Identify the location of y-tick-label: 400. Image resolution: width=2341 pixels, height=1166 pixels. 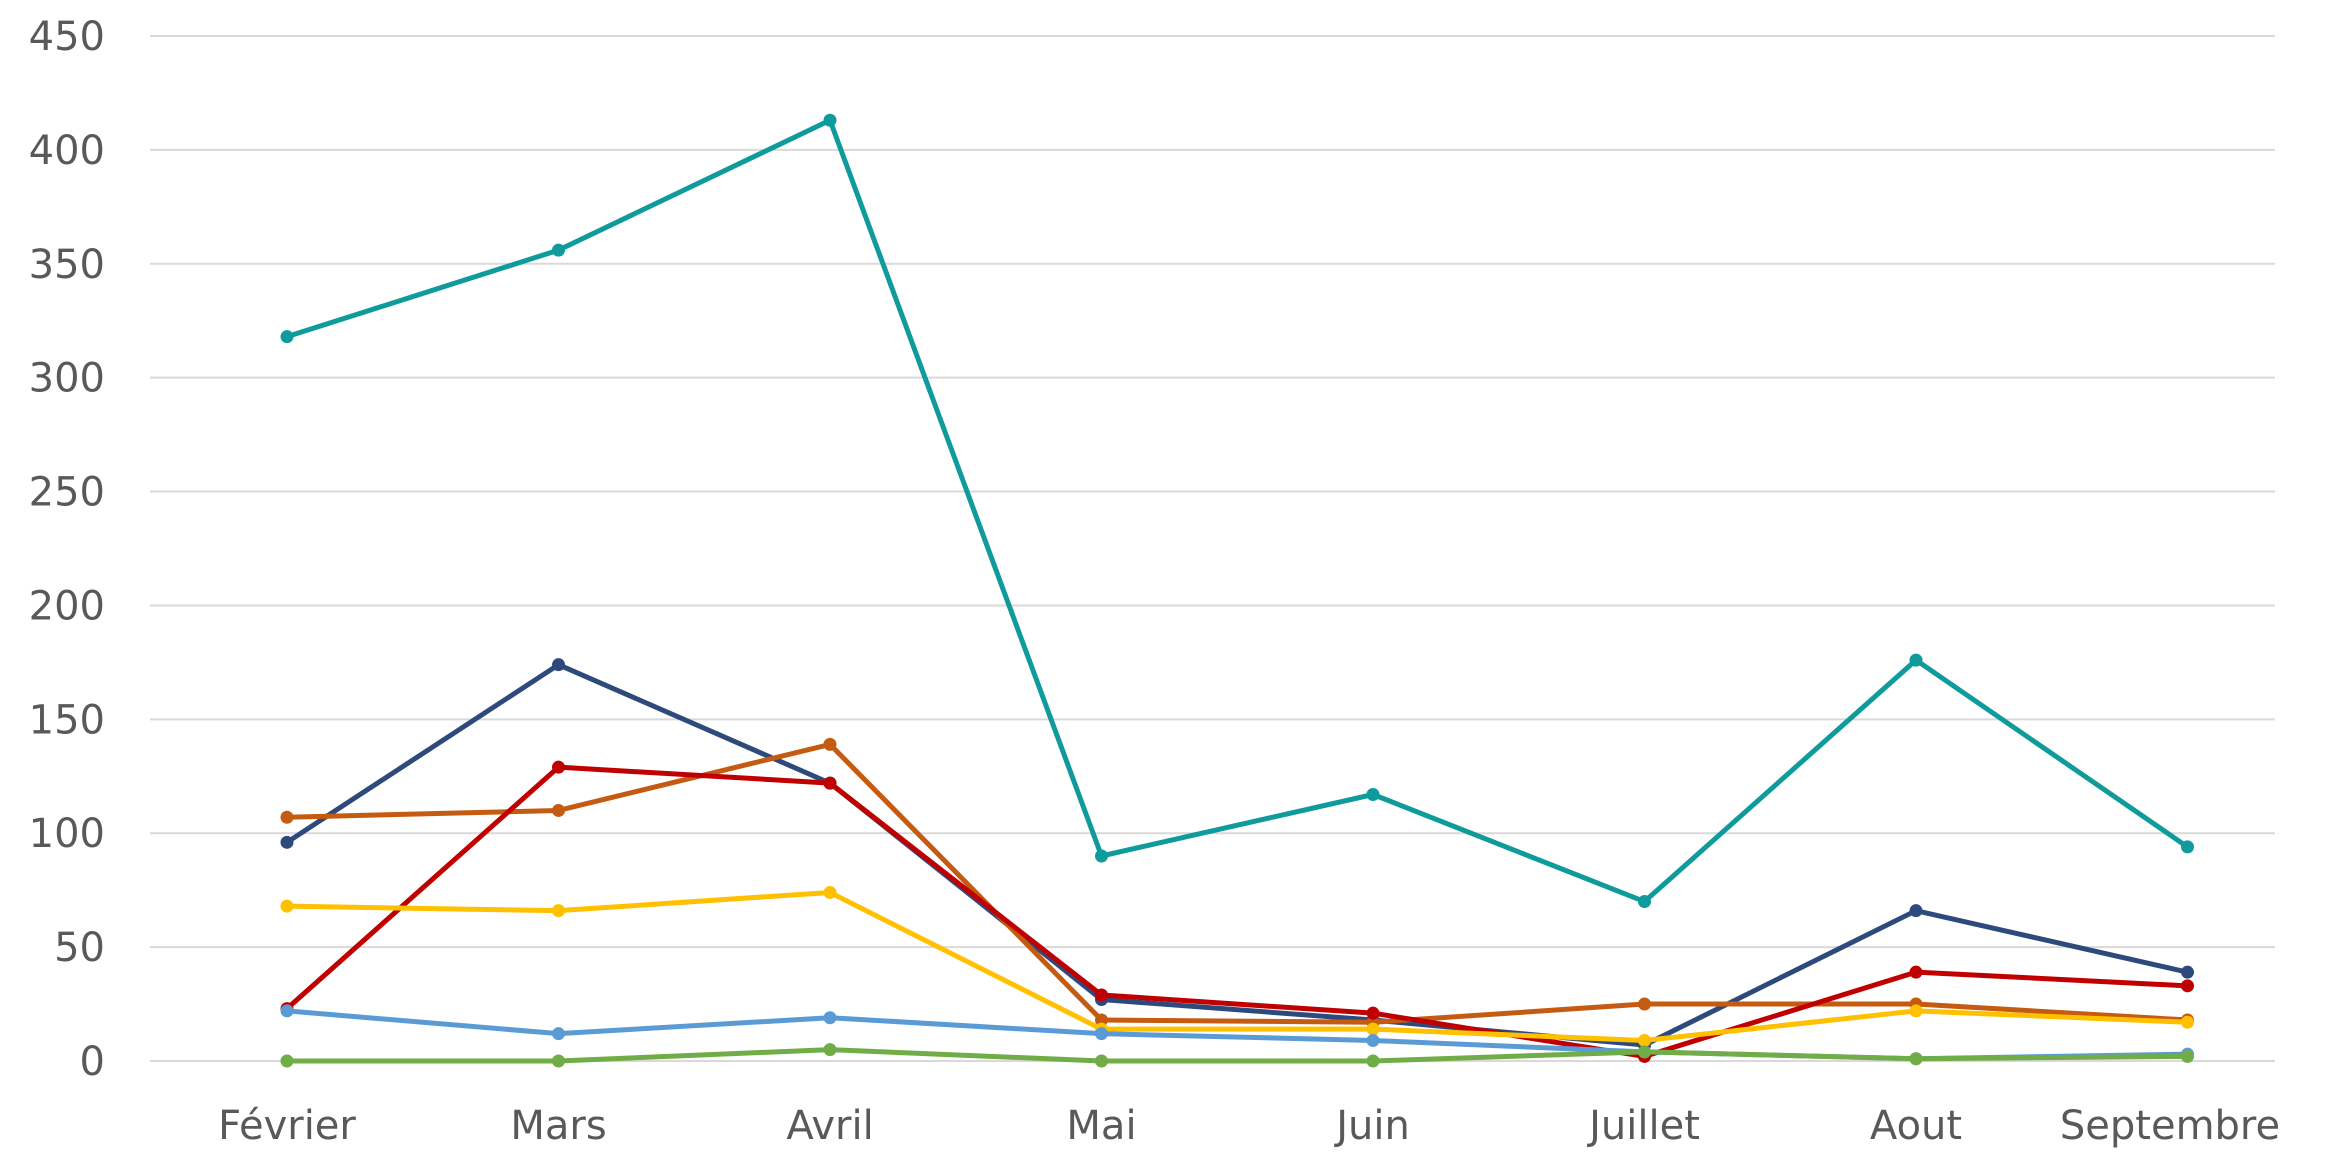
(67, 151).